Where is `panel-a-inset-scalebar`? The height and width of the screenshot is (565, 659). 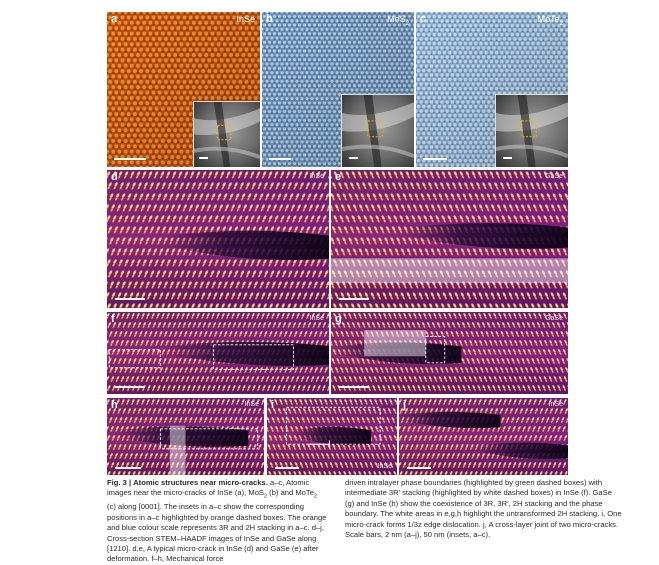
panel-a-inset-scalebar is located at coordinates (203, 158).